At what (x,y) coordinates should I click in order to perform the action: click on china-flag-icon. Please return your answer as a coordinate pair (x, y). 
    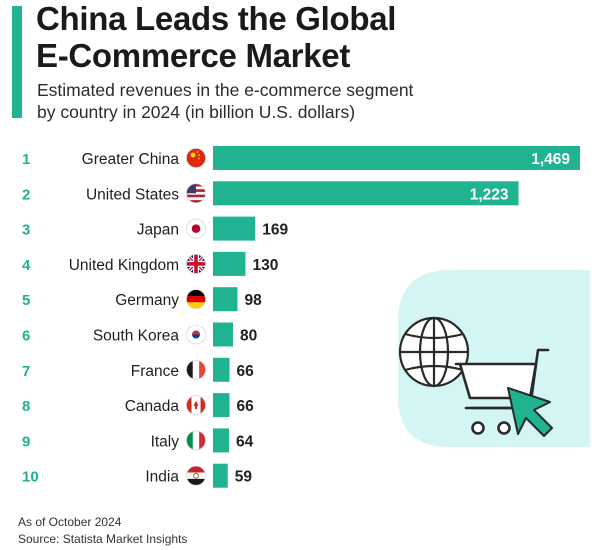
    Looking at the image, I should click on (196, 158).